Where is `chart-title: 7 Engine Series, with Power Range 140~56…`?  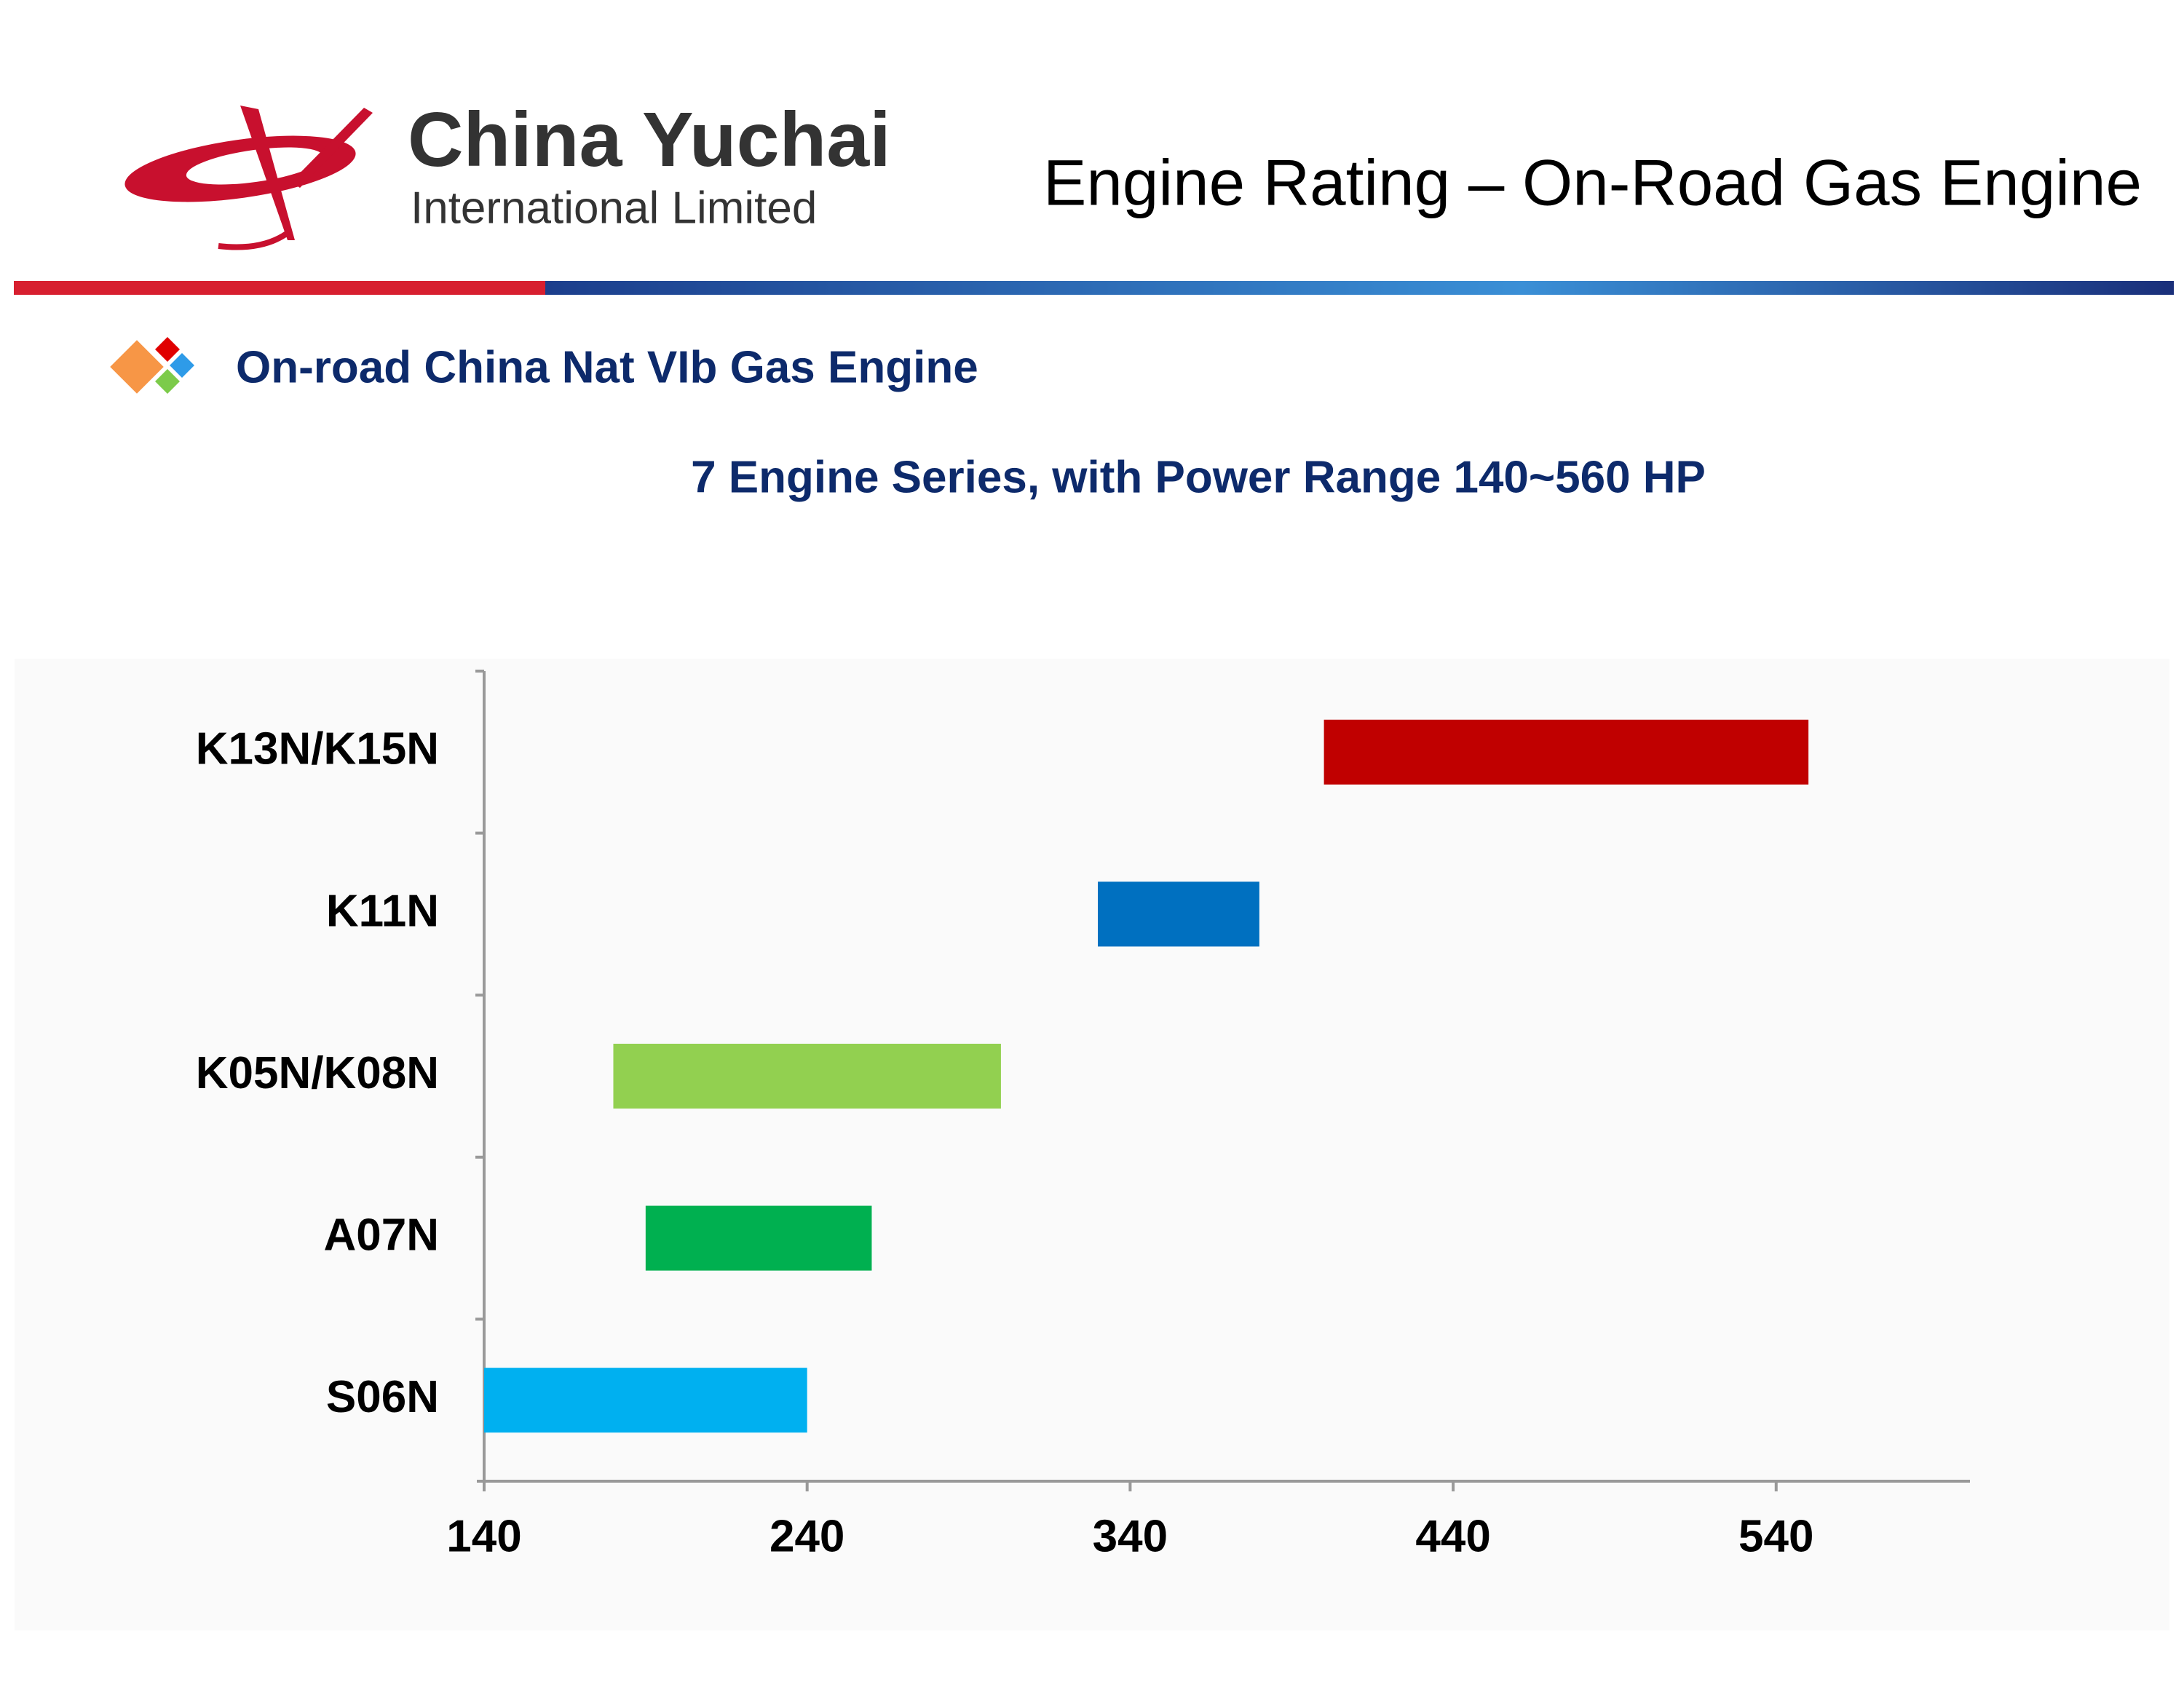
chart-title: 7 Engine Series, with Power Range 140~56… is located at coordinates (1198, 477).